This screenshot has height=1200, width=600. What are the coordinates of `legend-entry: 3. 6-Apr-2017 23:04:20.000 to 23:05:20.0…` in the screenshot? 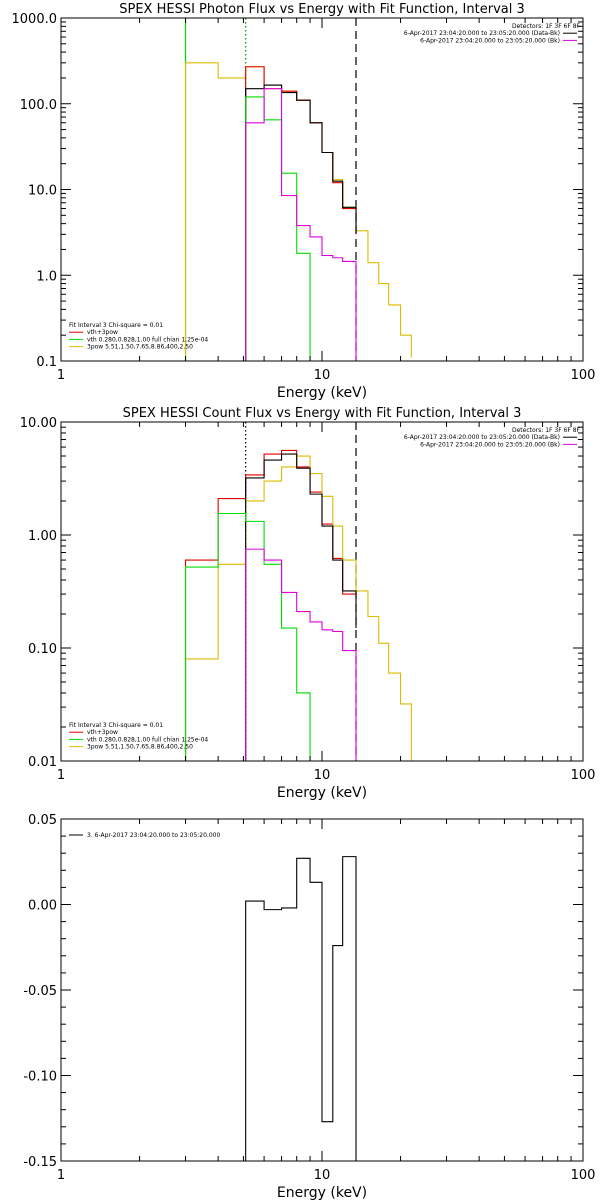 It's located at (153, 835).